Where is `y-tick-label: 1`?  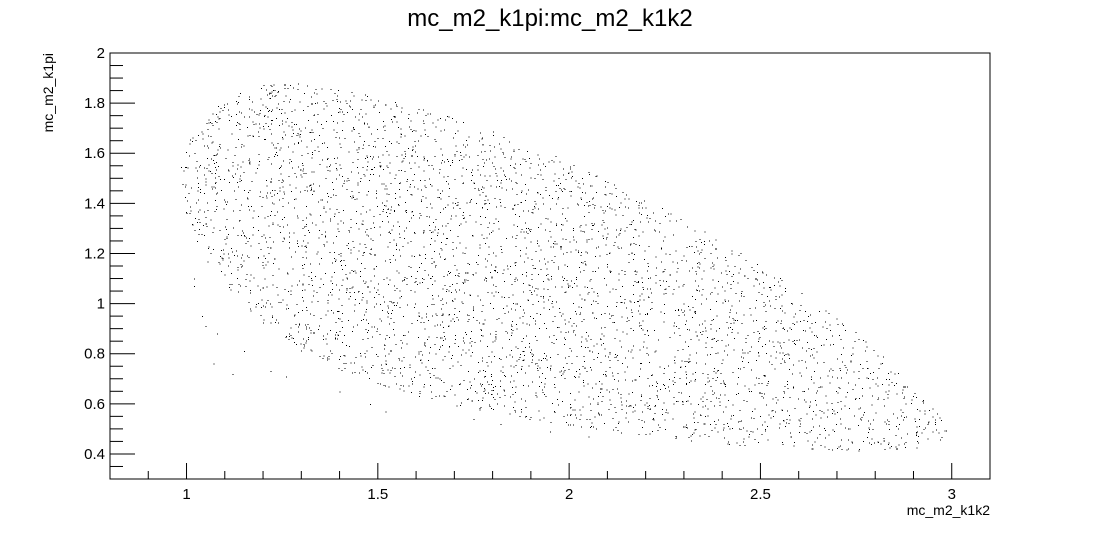
y-tick-label: 1 is located at coordinates (101, 304).